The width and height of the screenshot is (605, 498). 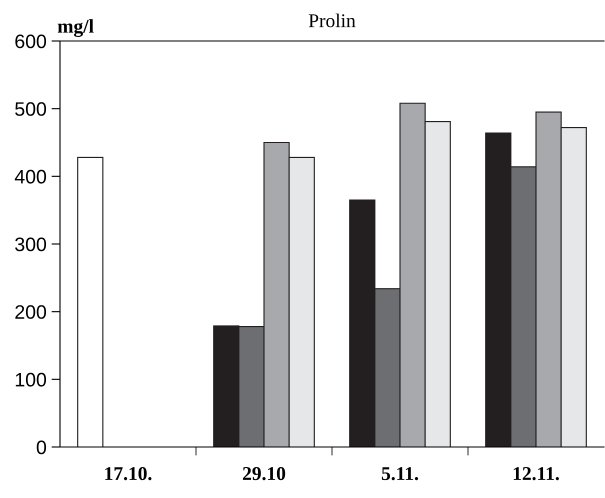 I want to click on bar, so click(x=90, y=301).